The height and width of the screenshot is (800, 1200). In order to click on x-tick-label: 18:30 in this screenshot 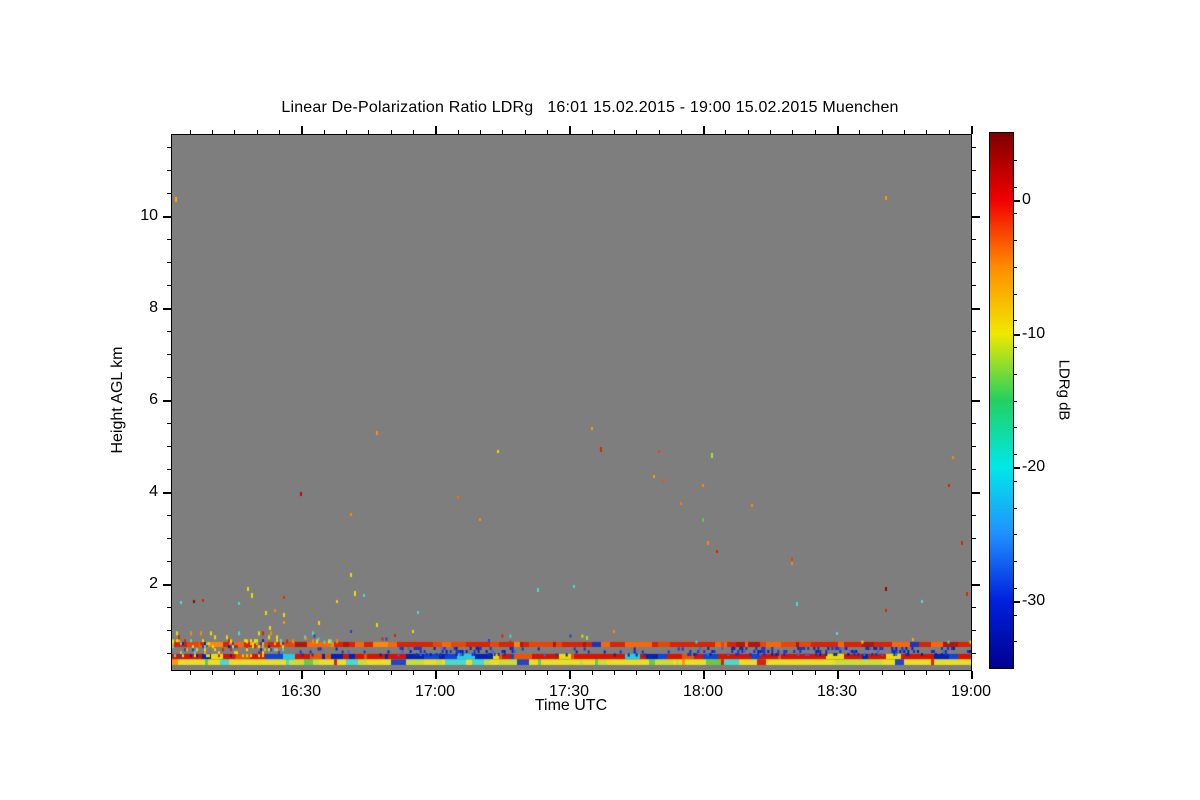, I will do `click(837, 691)`.